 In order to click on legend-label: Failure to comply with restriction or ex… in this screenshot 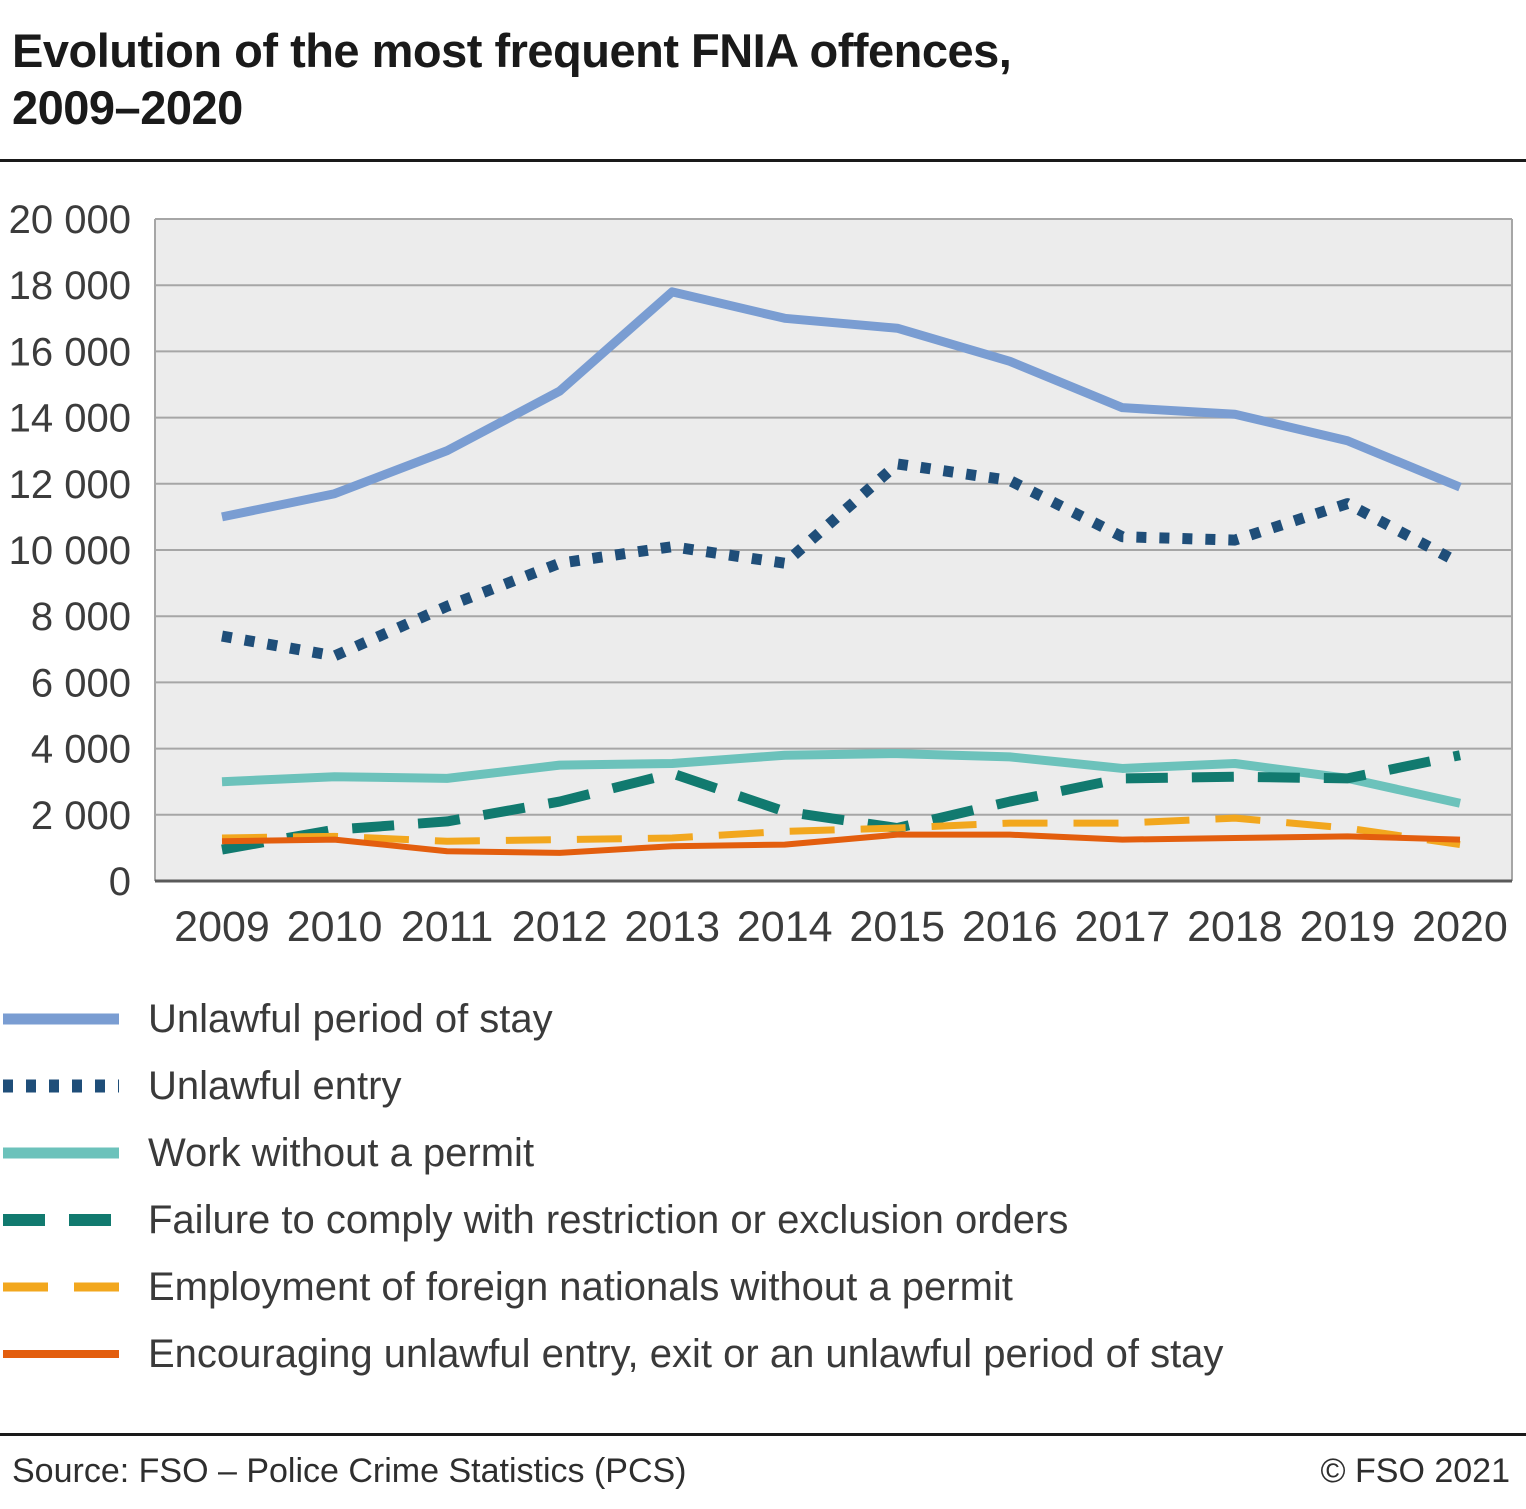, I will do `click(608, 1219)`.